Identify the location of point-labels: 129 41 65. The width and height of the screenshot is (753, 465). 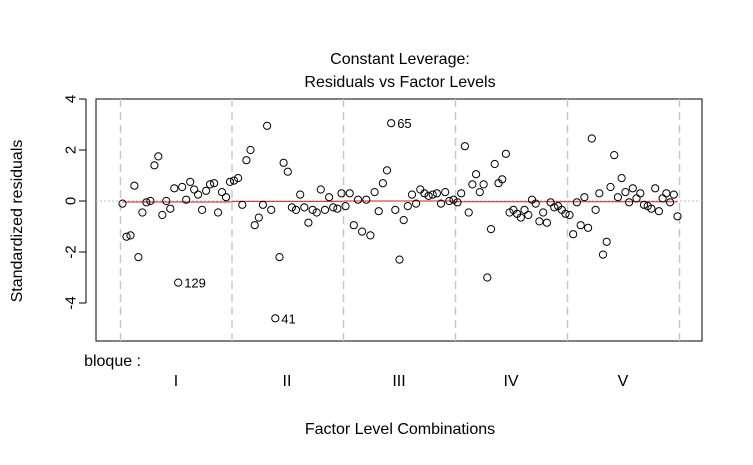
(297, 221).